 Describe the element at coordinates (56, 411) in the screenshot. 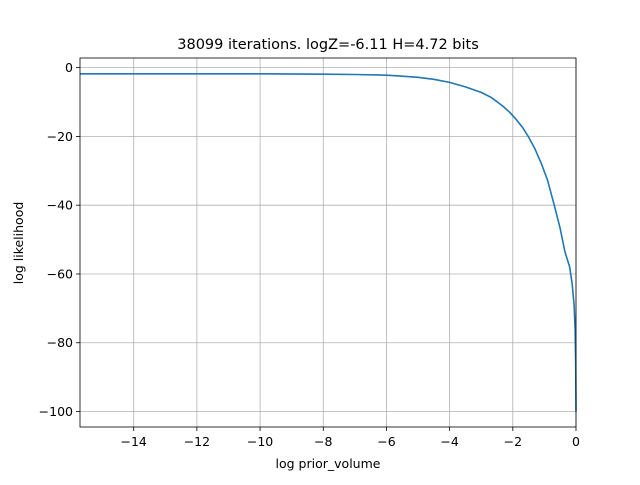

I see `y-tick-label: −100` at that location.